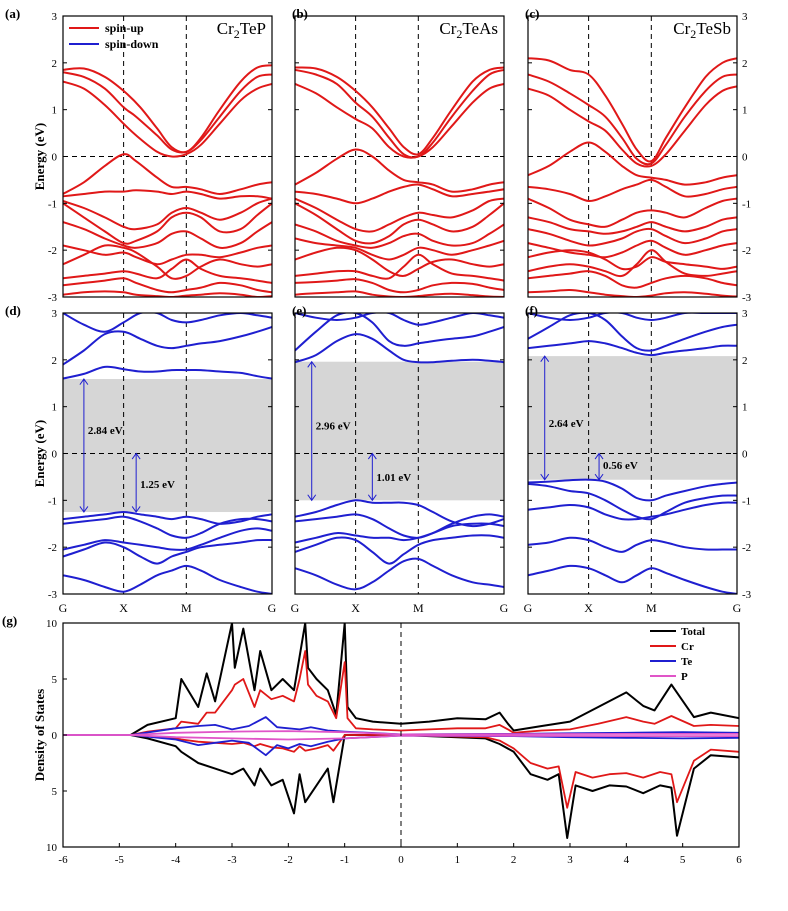 The height and width of the screenshot is (911, 788). What do you see at coordinates (355, 608) in the screenshot?
I see `kpoint-label: X` at bounding box center [355, 608].